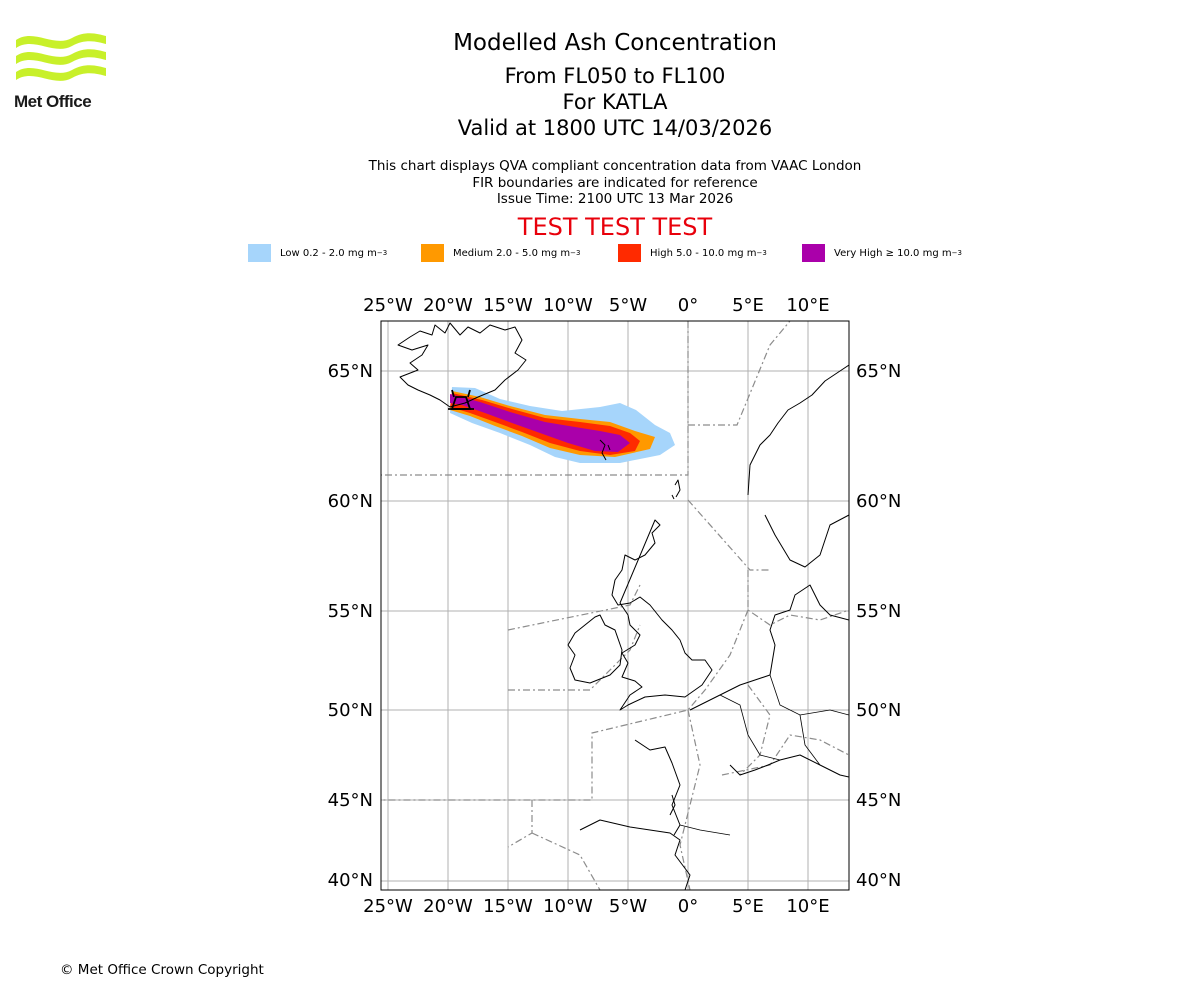  I want to click on bottom-tick-10w: 10°W, so click(568, 906).